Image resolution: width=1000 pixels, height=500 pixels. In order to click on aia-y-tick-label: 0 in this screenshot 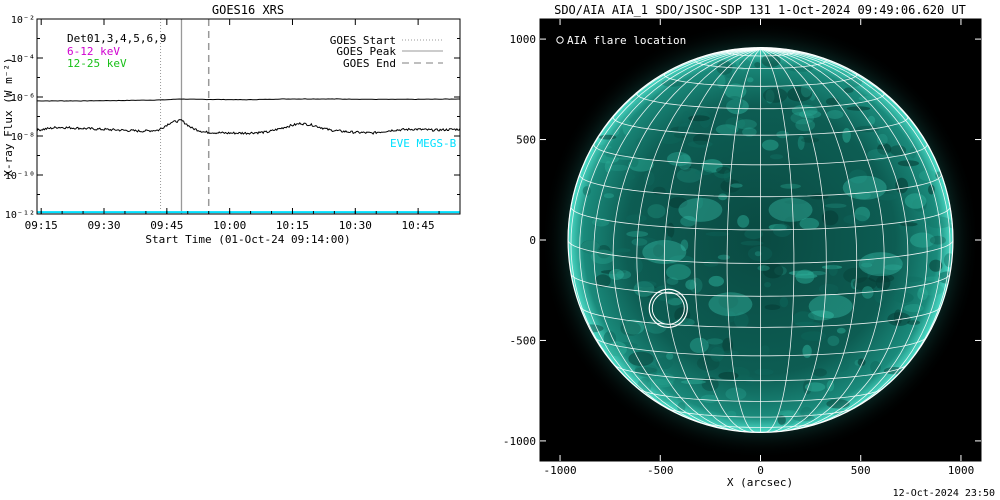, I will do `click(532, 240)`.